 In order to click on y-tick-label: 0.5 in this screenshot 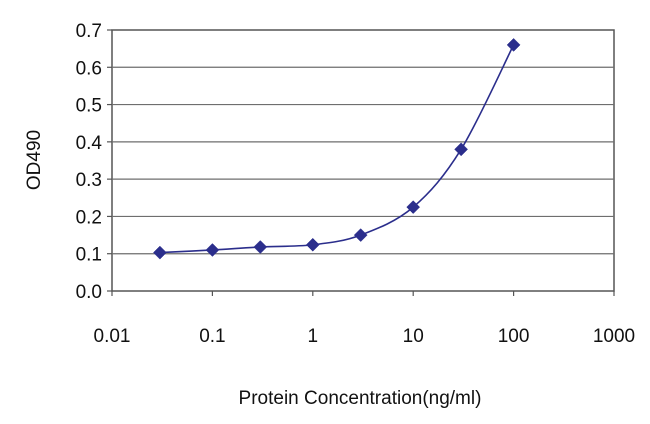, I will do `click(89, 106)`.